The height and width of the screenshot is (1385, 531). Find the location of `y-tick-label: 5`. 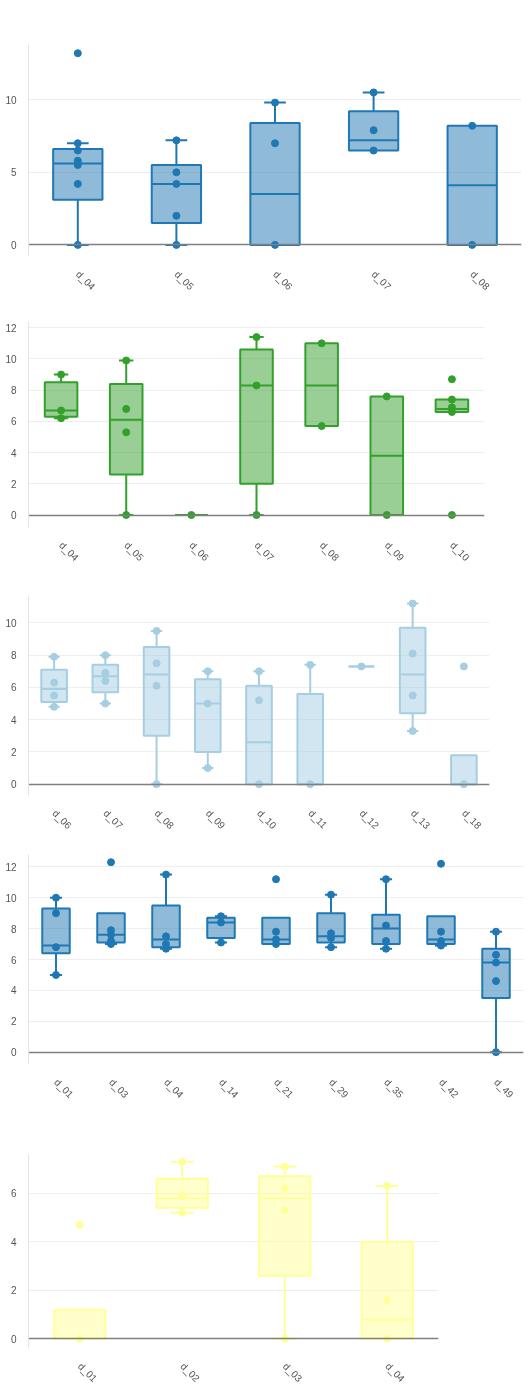

y-tick-label: 5 is located at coordinates (13, 173).